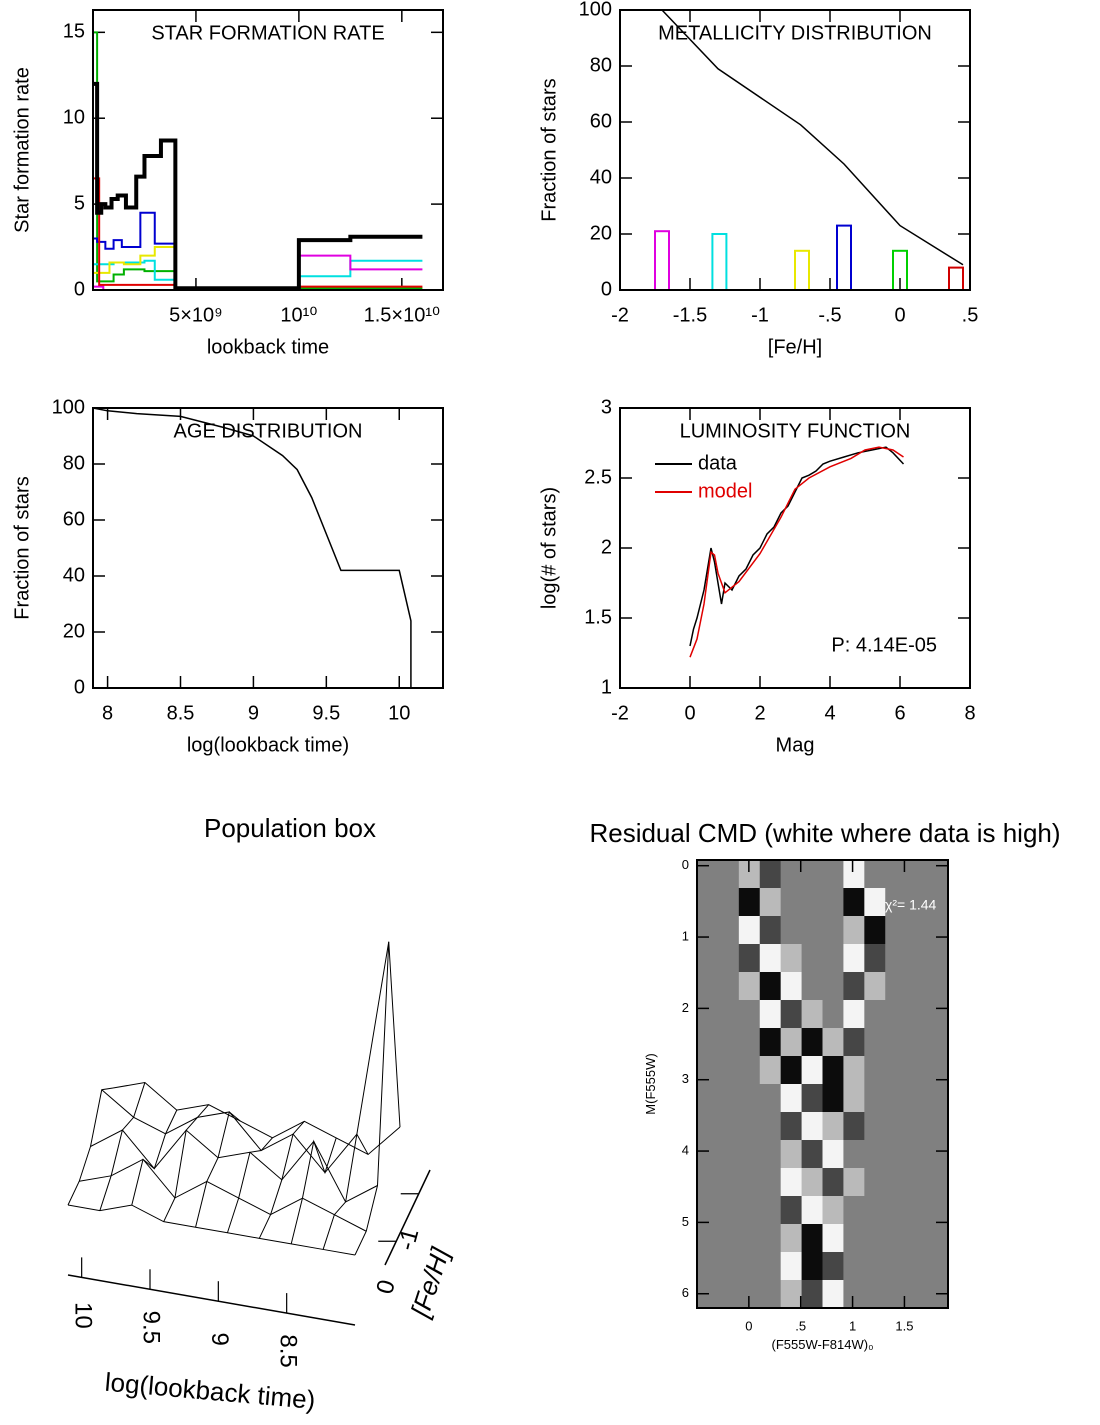 The height and width of the screenshot is (1425, 1100). Describe the element at coordinates (268, 431) in the screenshot. I see `chart-title: AGE DISTRIBUTION` at that location.